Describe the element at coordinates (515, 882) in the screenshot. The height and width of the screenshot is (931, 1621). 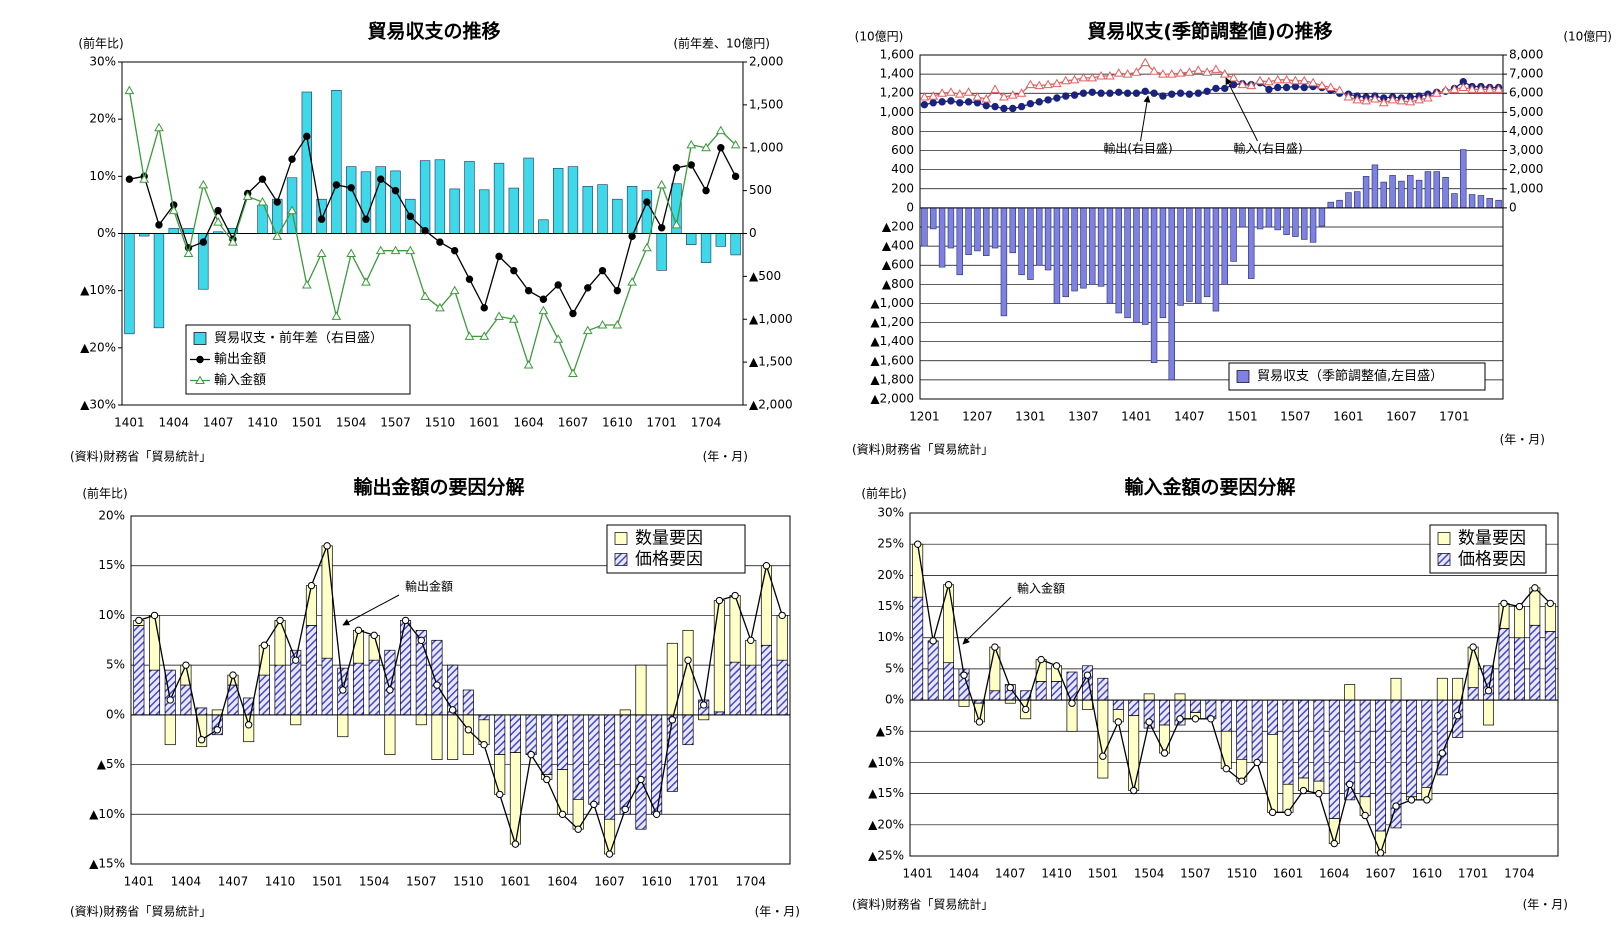
I see `x-tick-label: 1601` at that location.